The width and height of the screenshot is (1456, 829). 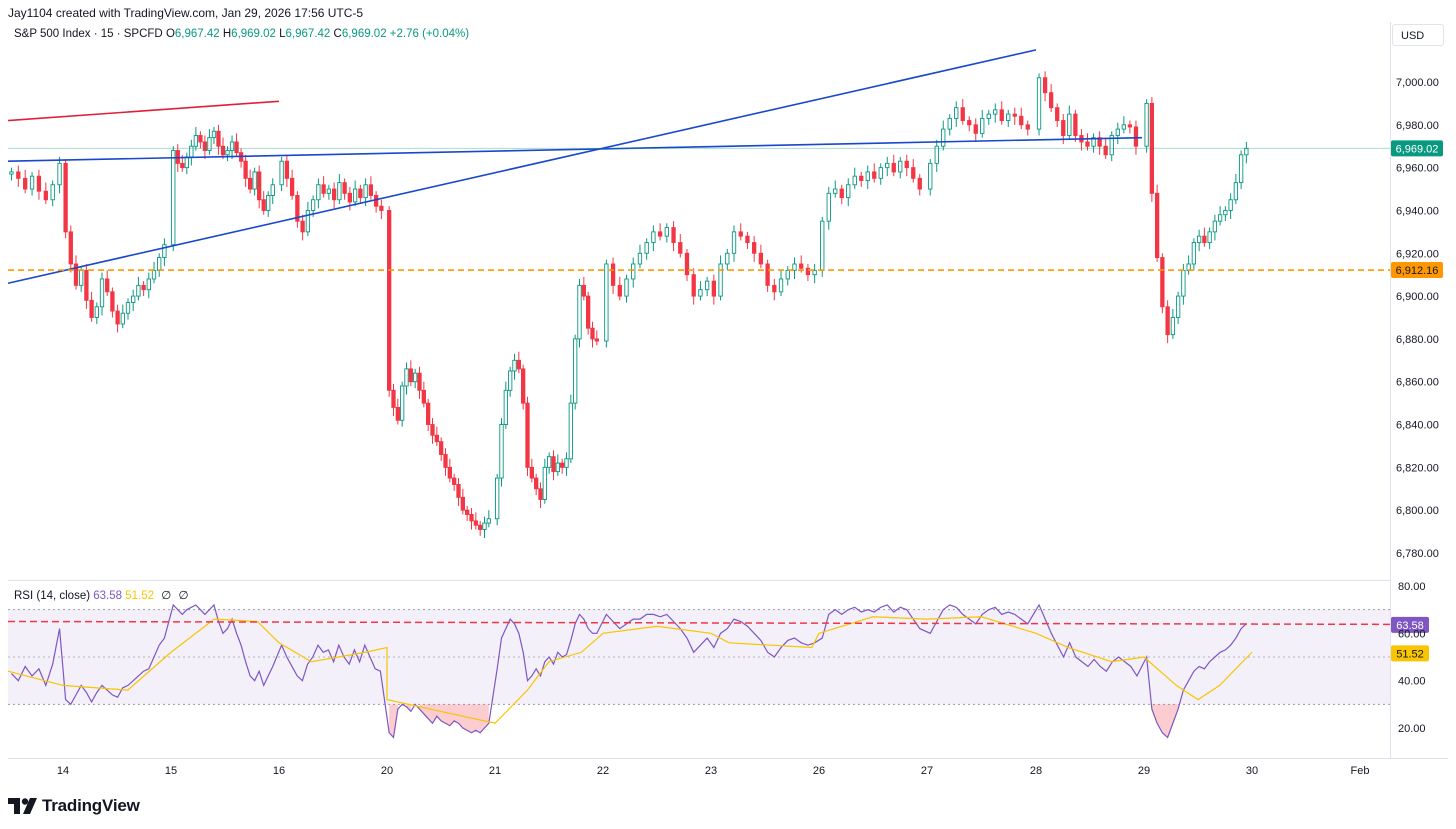 I want to click on tradingview-brand: TradingView, so click(x=74, y=806).